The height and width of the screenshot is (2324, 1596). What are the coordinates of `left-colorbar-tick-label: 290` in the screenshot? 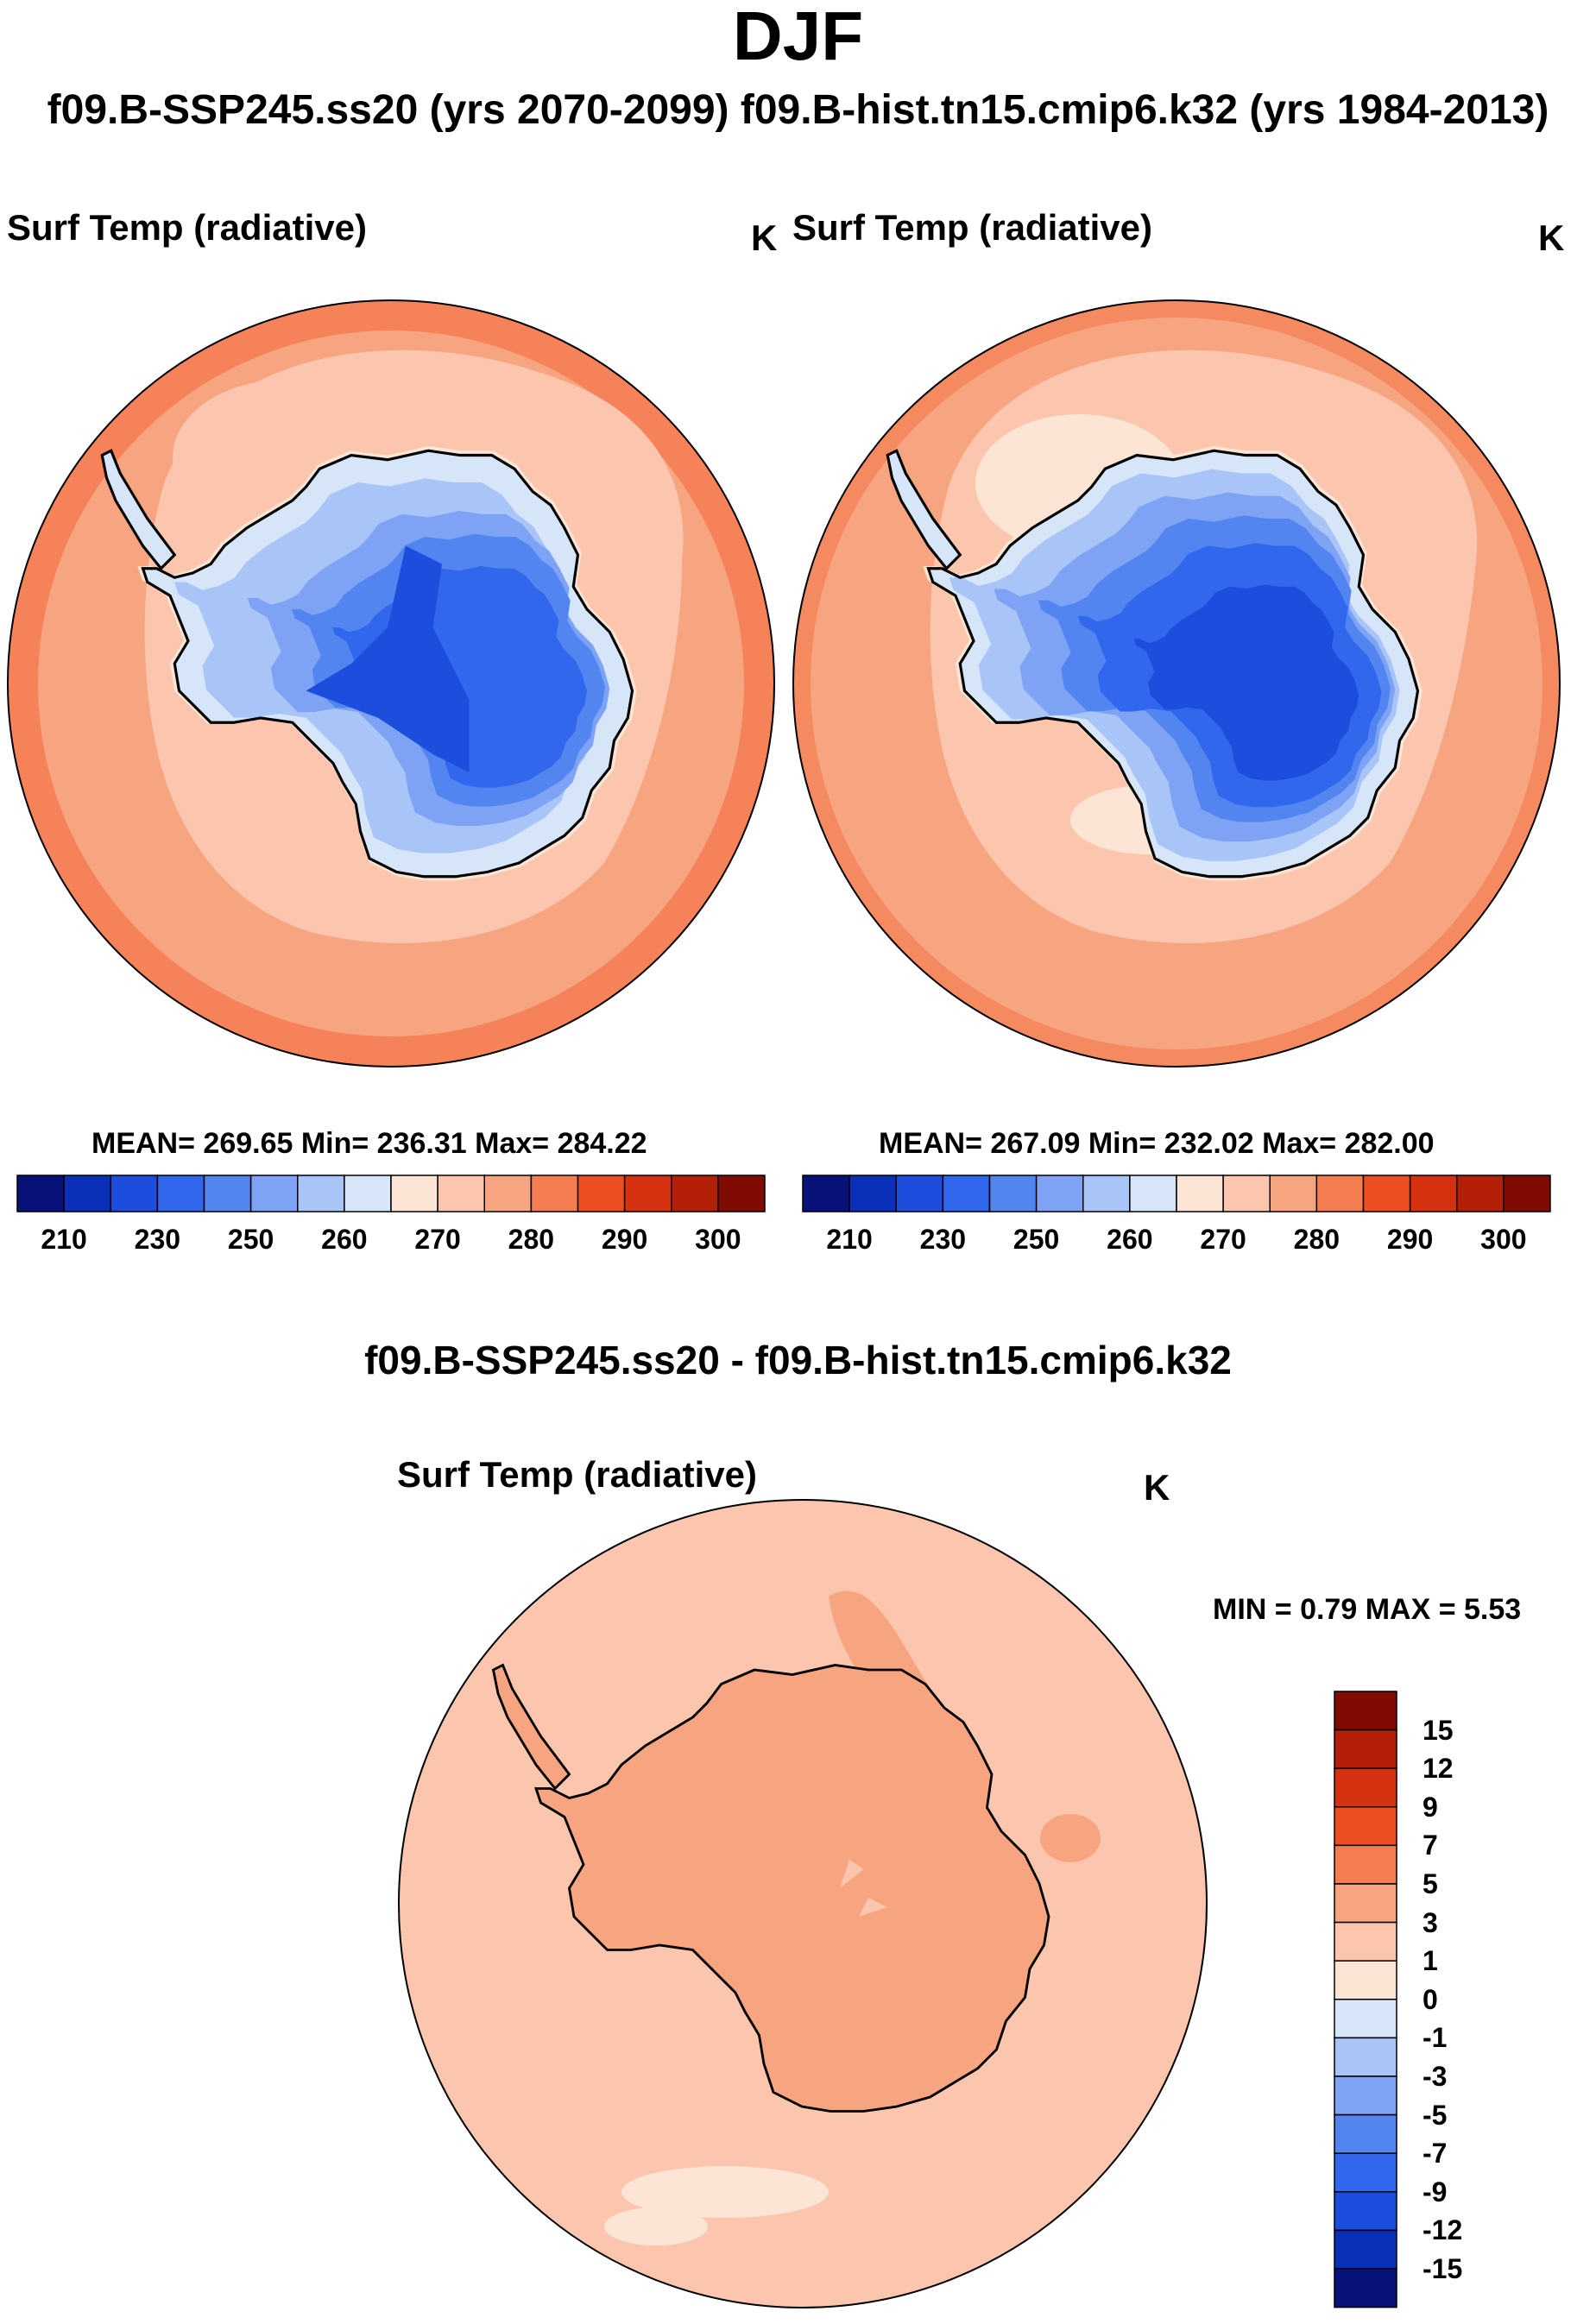 It's located at (624, 1239).